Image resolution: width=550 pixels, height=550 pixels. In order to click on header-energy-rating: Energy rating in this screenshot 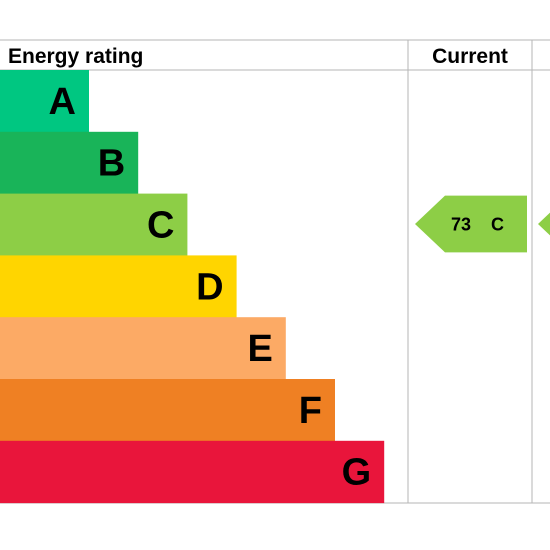, I will do `click(75, 56)`.